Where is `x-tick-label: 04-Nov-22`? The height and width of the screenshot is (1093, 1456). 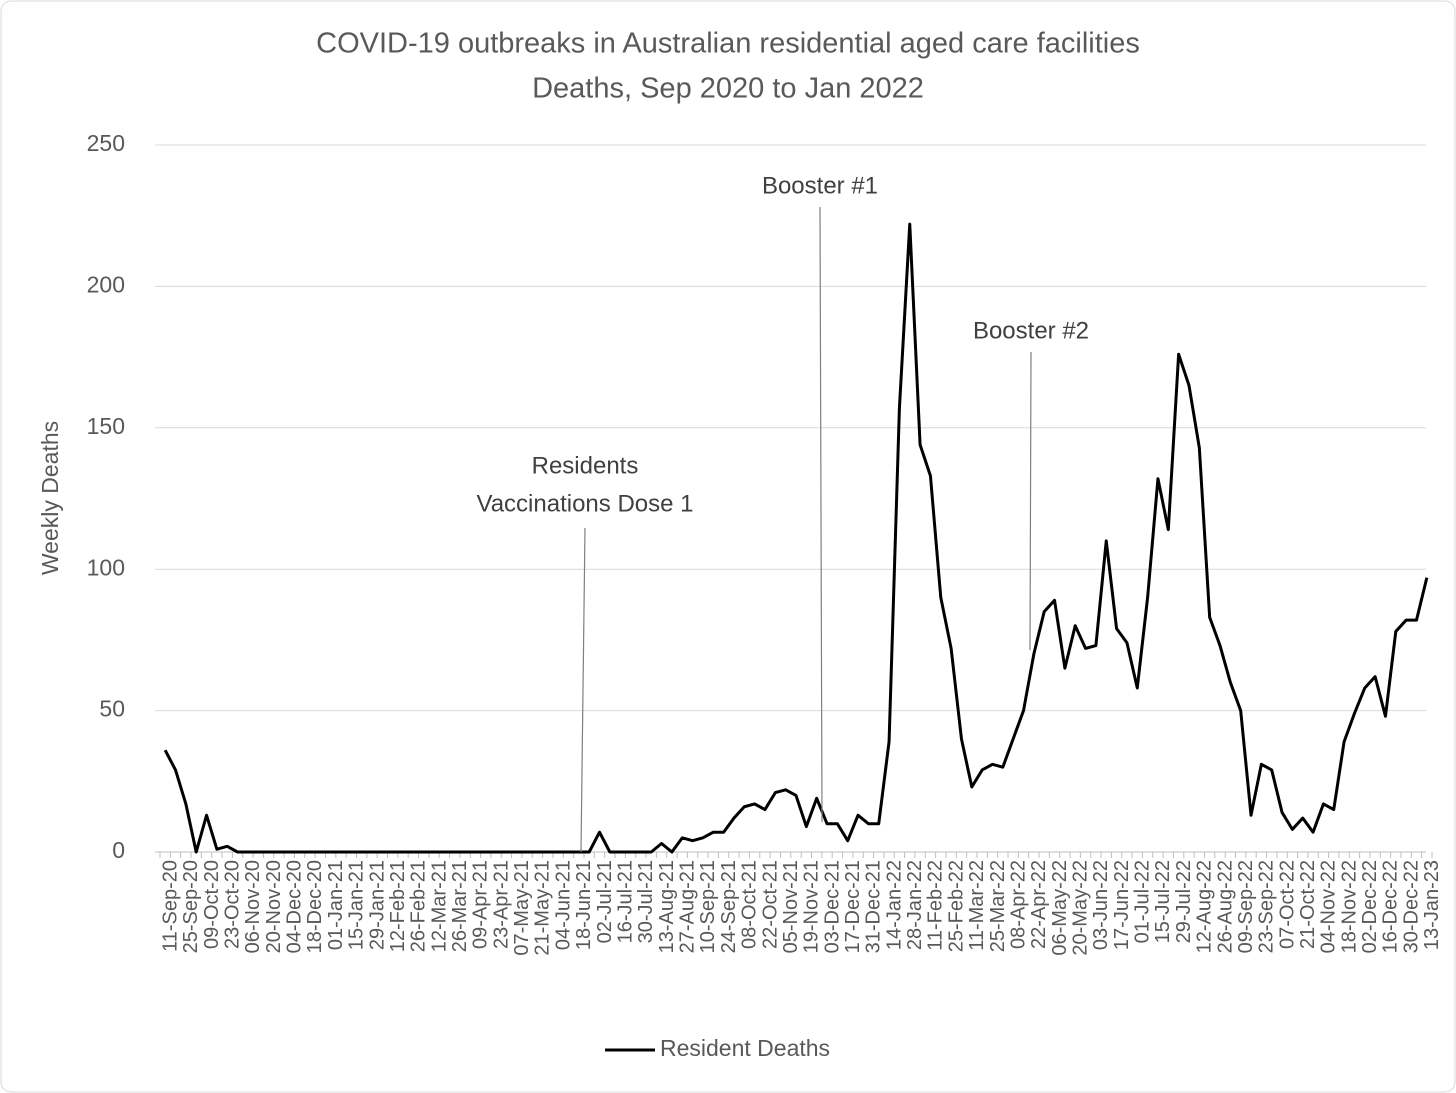 x-tick-label: 04-Nov-22 is located at coordinates (1329, 906).